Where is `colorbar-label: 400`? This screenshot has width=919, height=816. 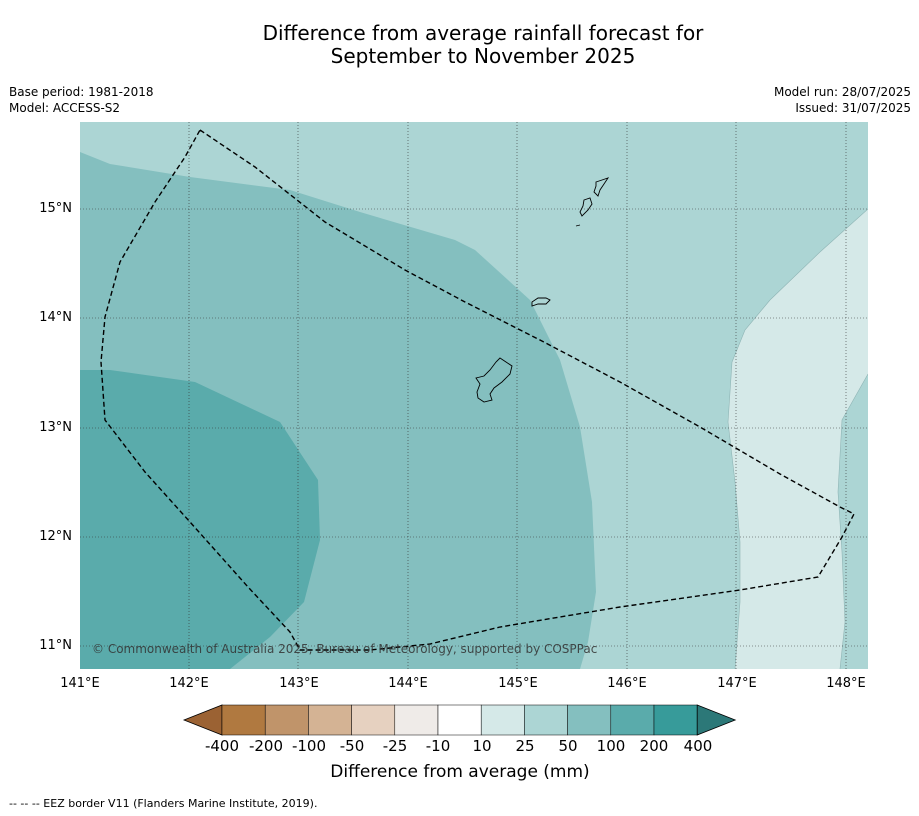 colorbar-label: 400 is located at coordinates (698, 746).